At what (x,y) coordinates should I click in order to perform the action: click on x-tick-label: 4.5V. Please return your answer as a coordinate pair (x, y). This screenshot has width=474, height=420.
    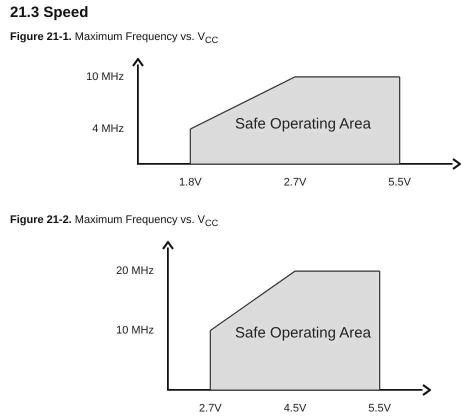
    Looking at the image, I should click on (295, 408).